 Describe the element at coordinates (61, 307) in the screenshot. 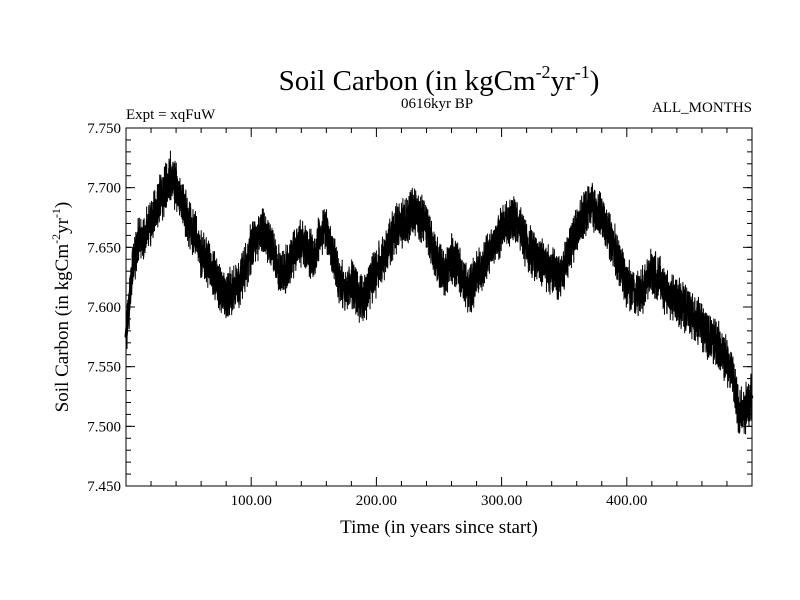

I see `y-axis-label: Soil Carbon (in kgCm-2yr-1)` at that location.